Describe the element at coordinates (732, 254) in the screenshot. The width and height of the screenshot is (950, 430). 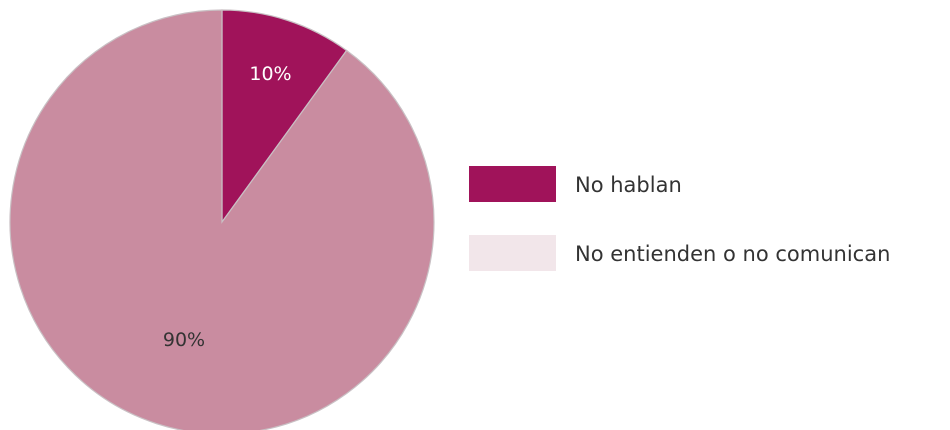
I see `legend-label-no-entienden: No entienden o no comunican` at that location.